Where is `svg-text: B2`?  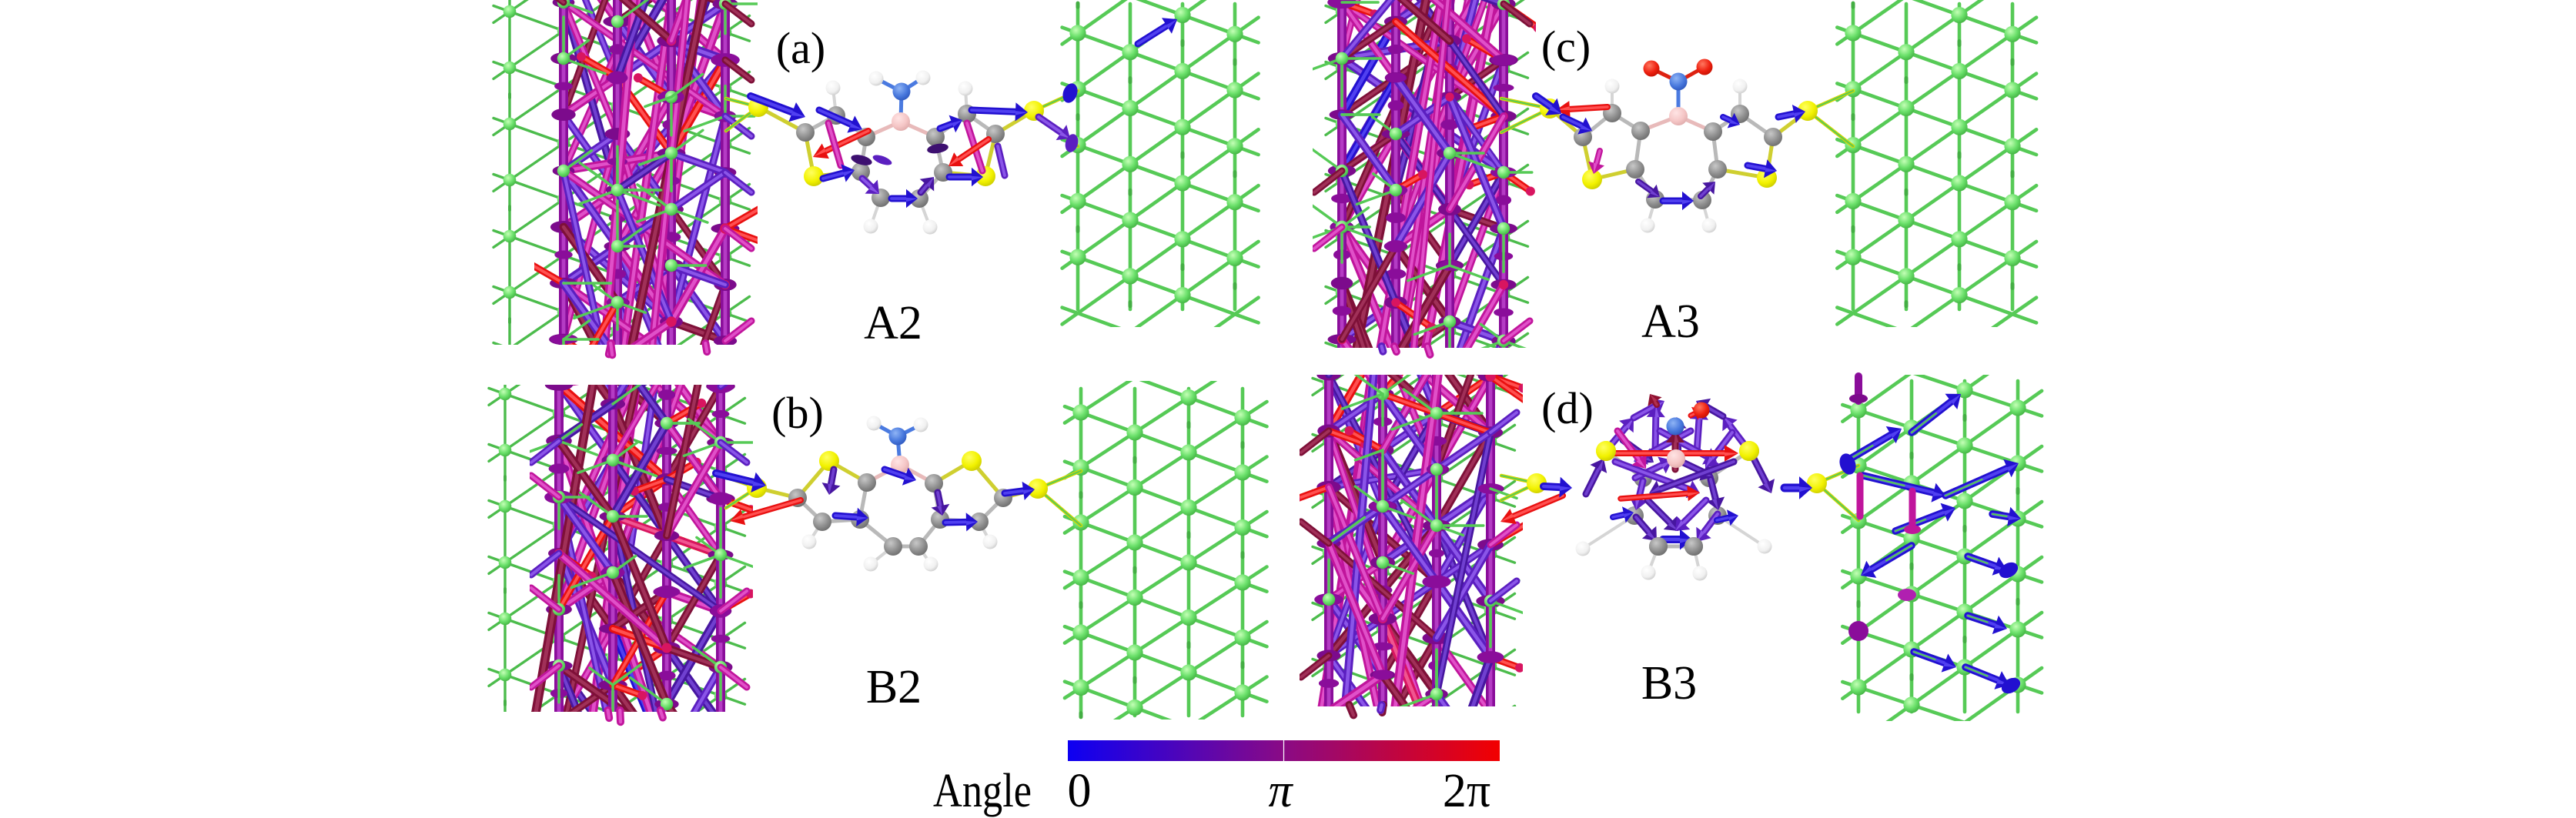 svg-text: B2 is located at coordinates (894, 687).